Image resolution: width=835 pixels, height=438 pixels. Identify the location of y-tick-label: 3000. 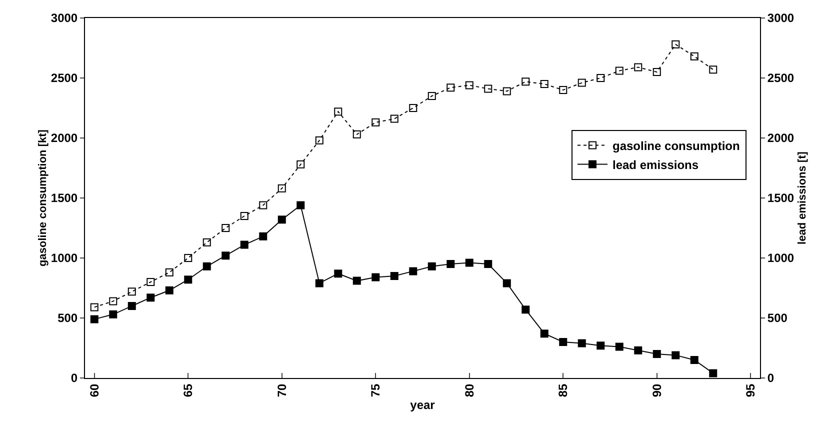
(64, 18).